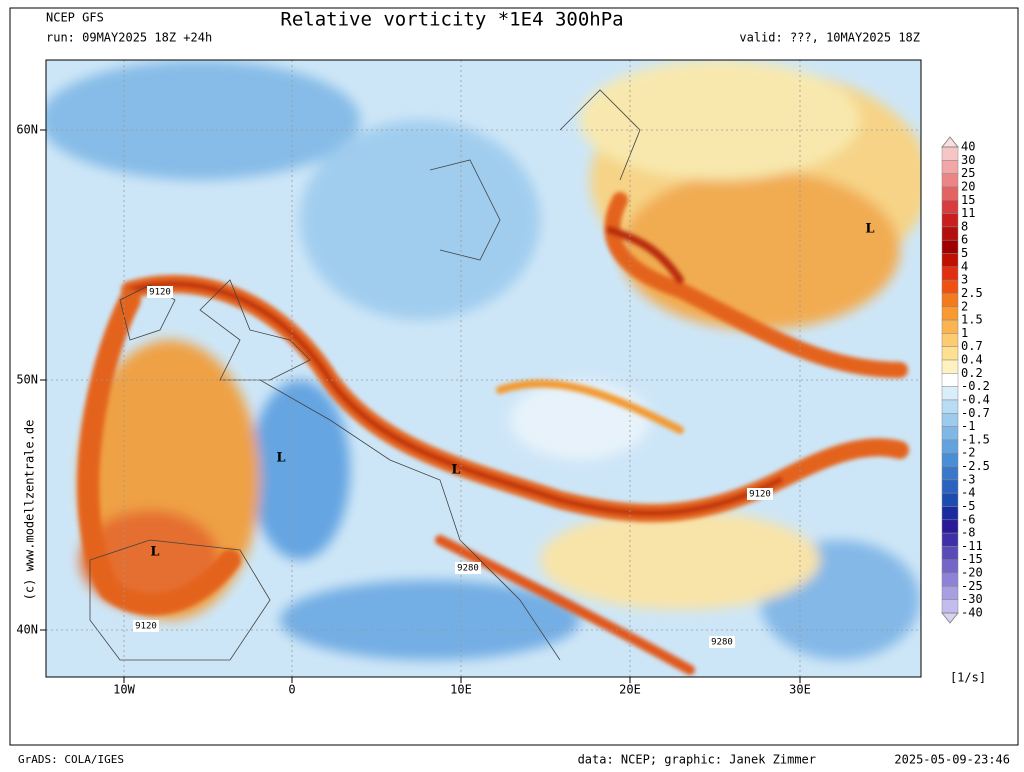 The width and height of the screenshot is (1024, 772). I want to click on title: Relative vorticity *1E4 300hPa, so click(451, 20).